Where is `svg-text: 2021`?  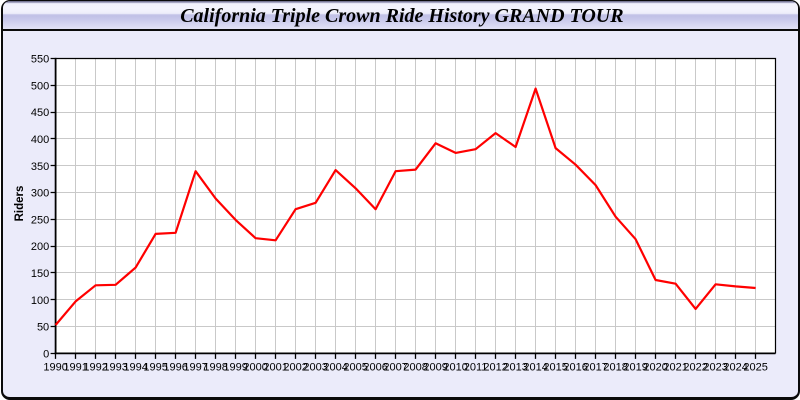 svg-text: 2021 is located at coordinates (675, 367).